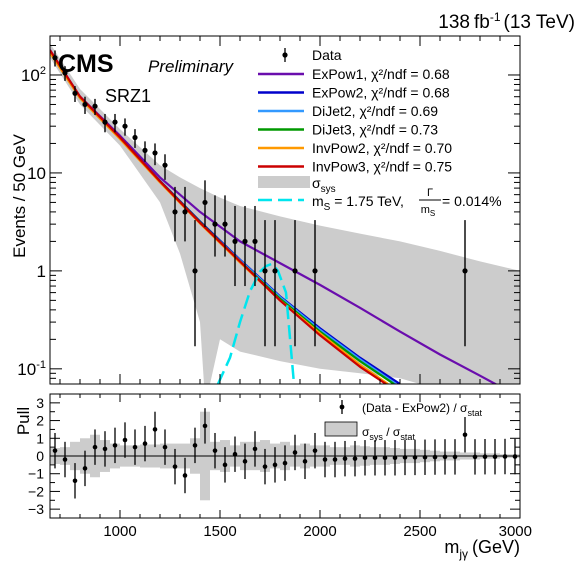 This screenshot has height=563, width=580. I want to click on pull-y-tick-label-3: 0, so click(40, 456).